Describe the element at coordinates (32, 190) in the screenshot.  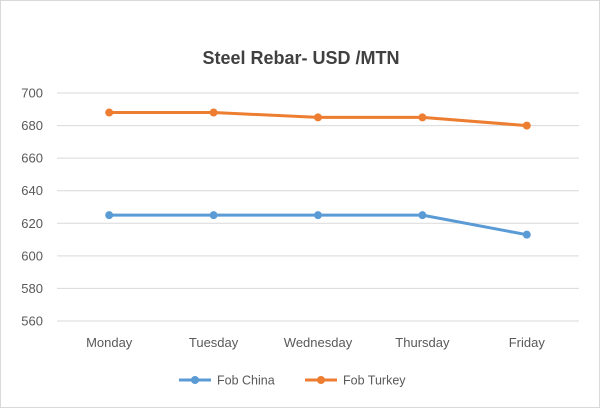
I see `y-tick-label: 640` at that location.